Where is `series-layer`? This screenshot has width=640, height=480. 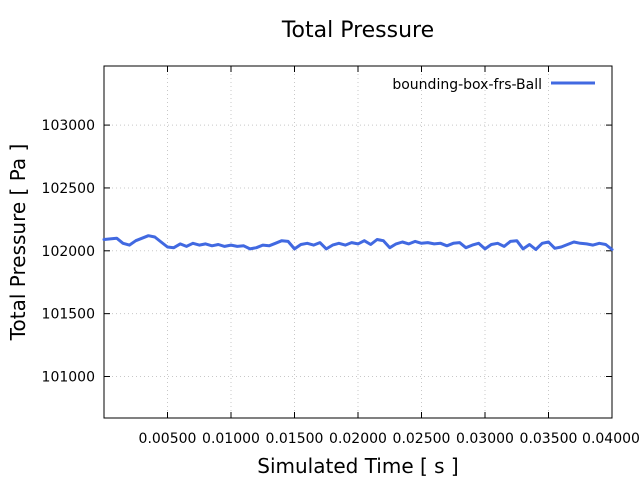
series-layer is located at coordinates (358, 242).